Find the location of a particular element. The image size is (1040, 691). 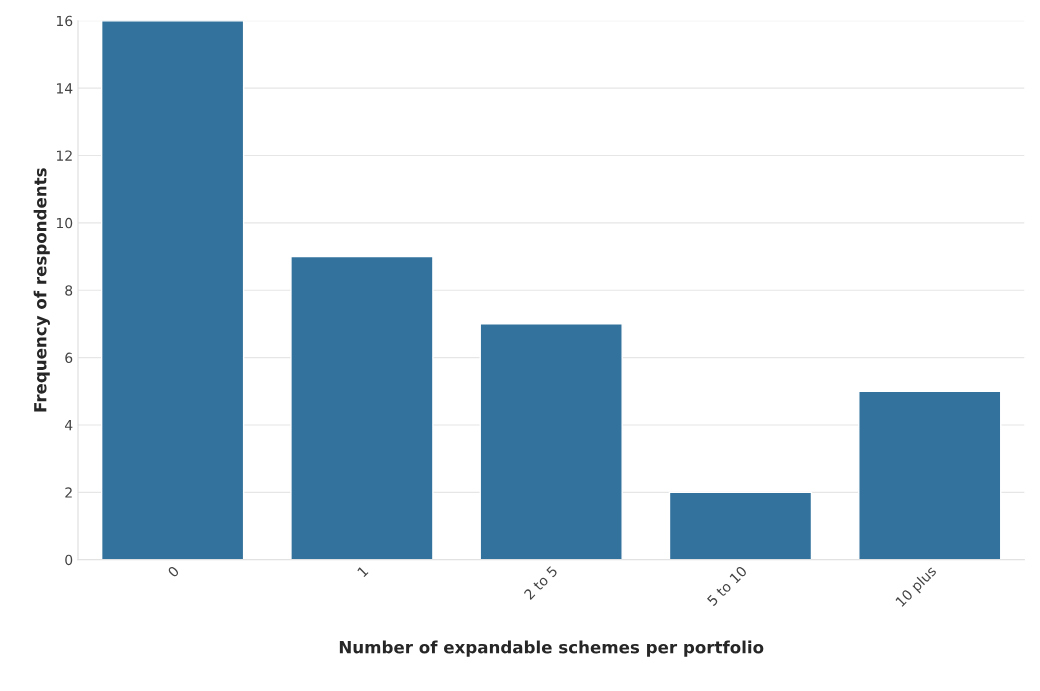

y-tick-label: 2 is located at coordinates (68, 492).